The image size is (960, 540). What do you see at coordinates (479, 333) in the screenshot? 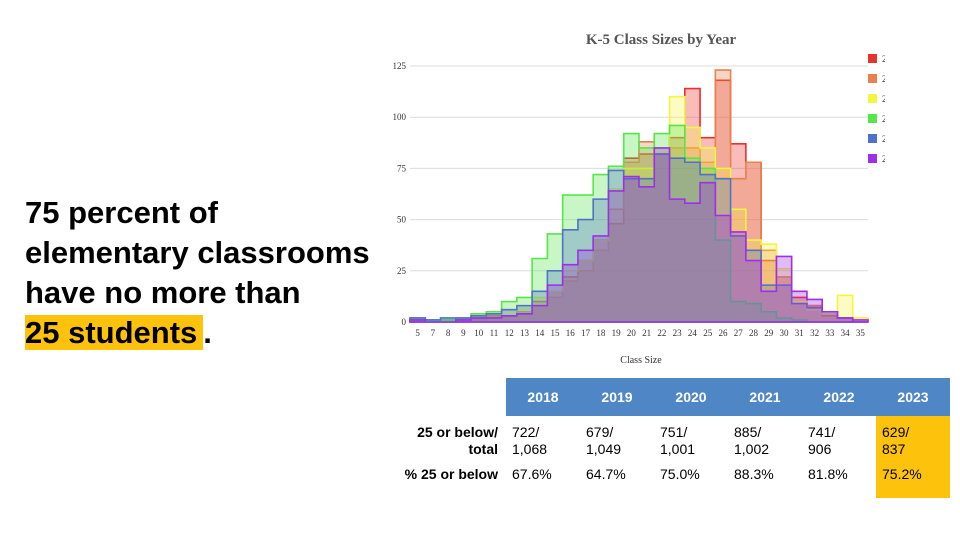
I see `x-tick-label-10: 10` at bounding box center [479, 333].